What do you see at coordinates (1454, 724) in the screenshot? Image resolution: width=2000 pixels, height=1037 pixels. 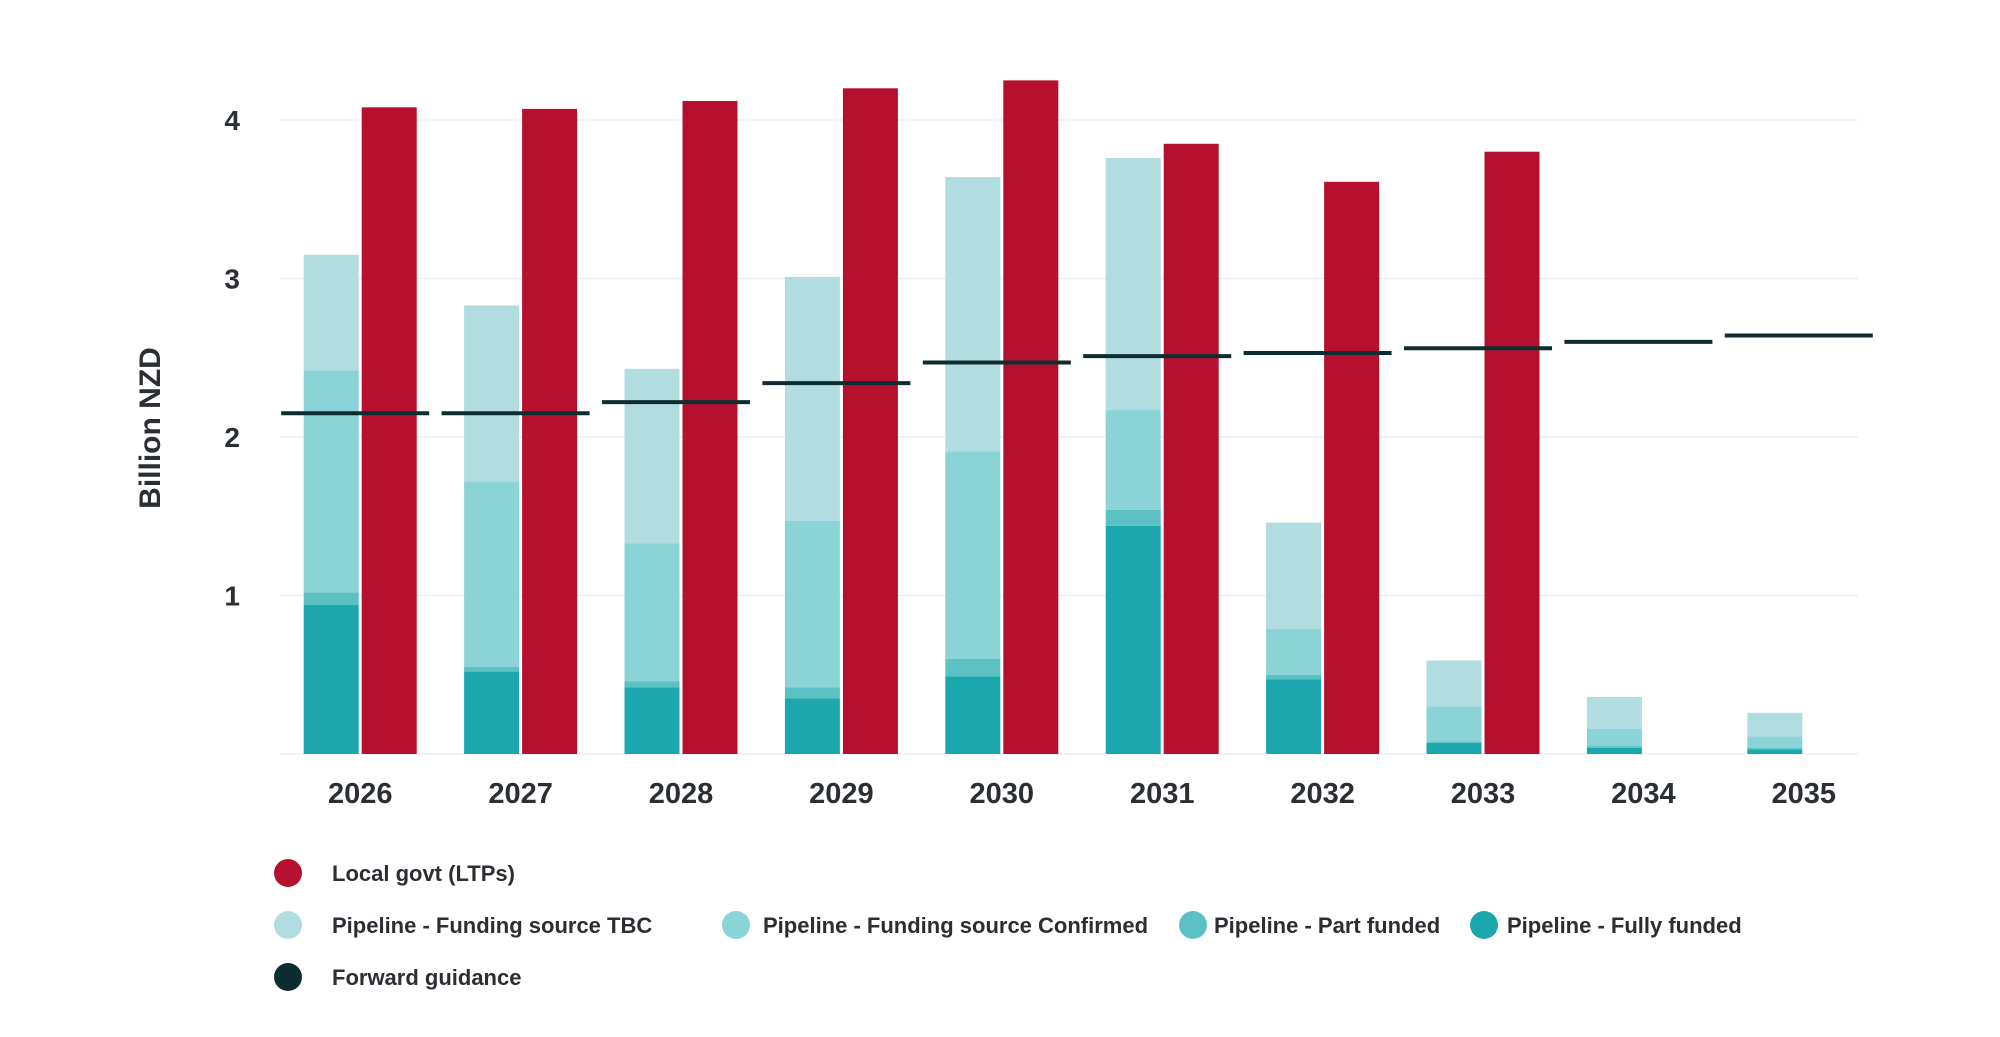 I see `bar-pipeline-funding-source-confirmed-2033` at bounding box center [1454, 724].